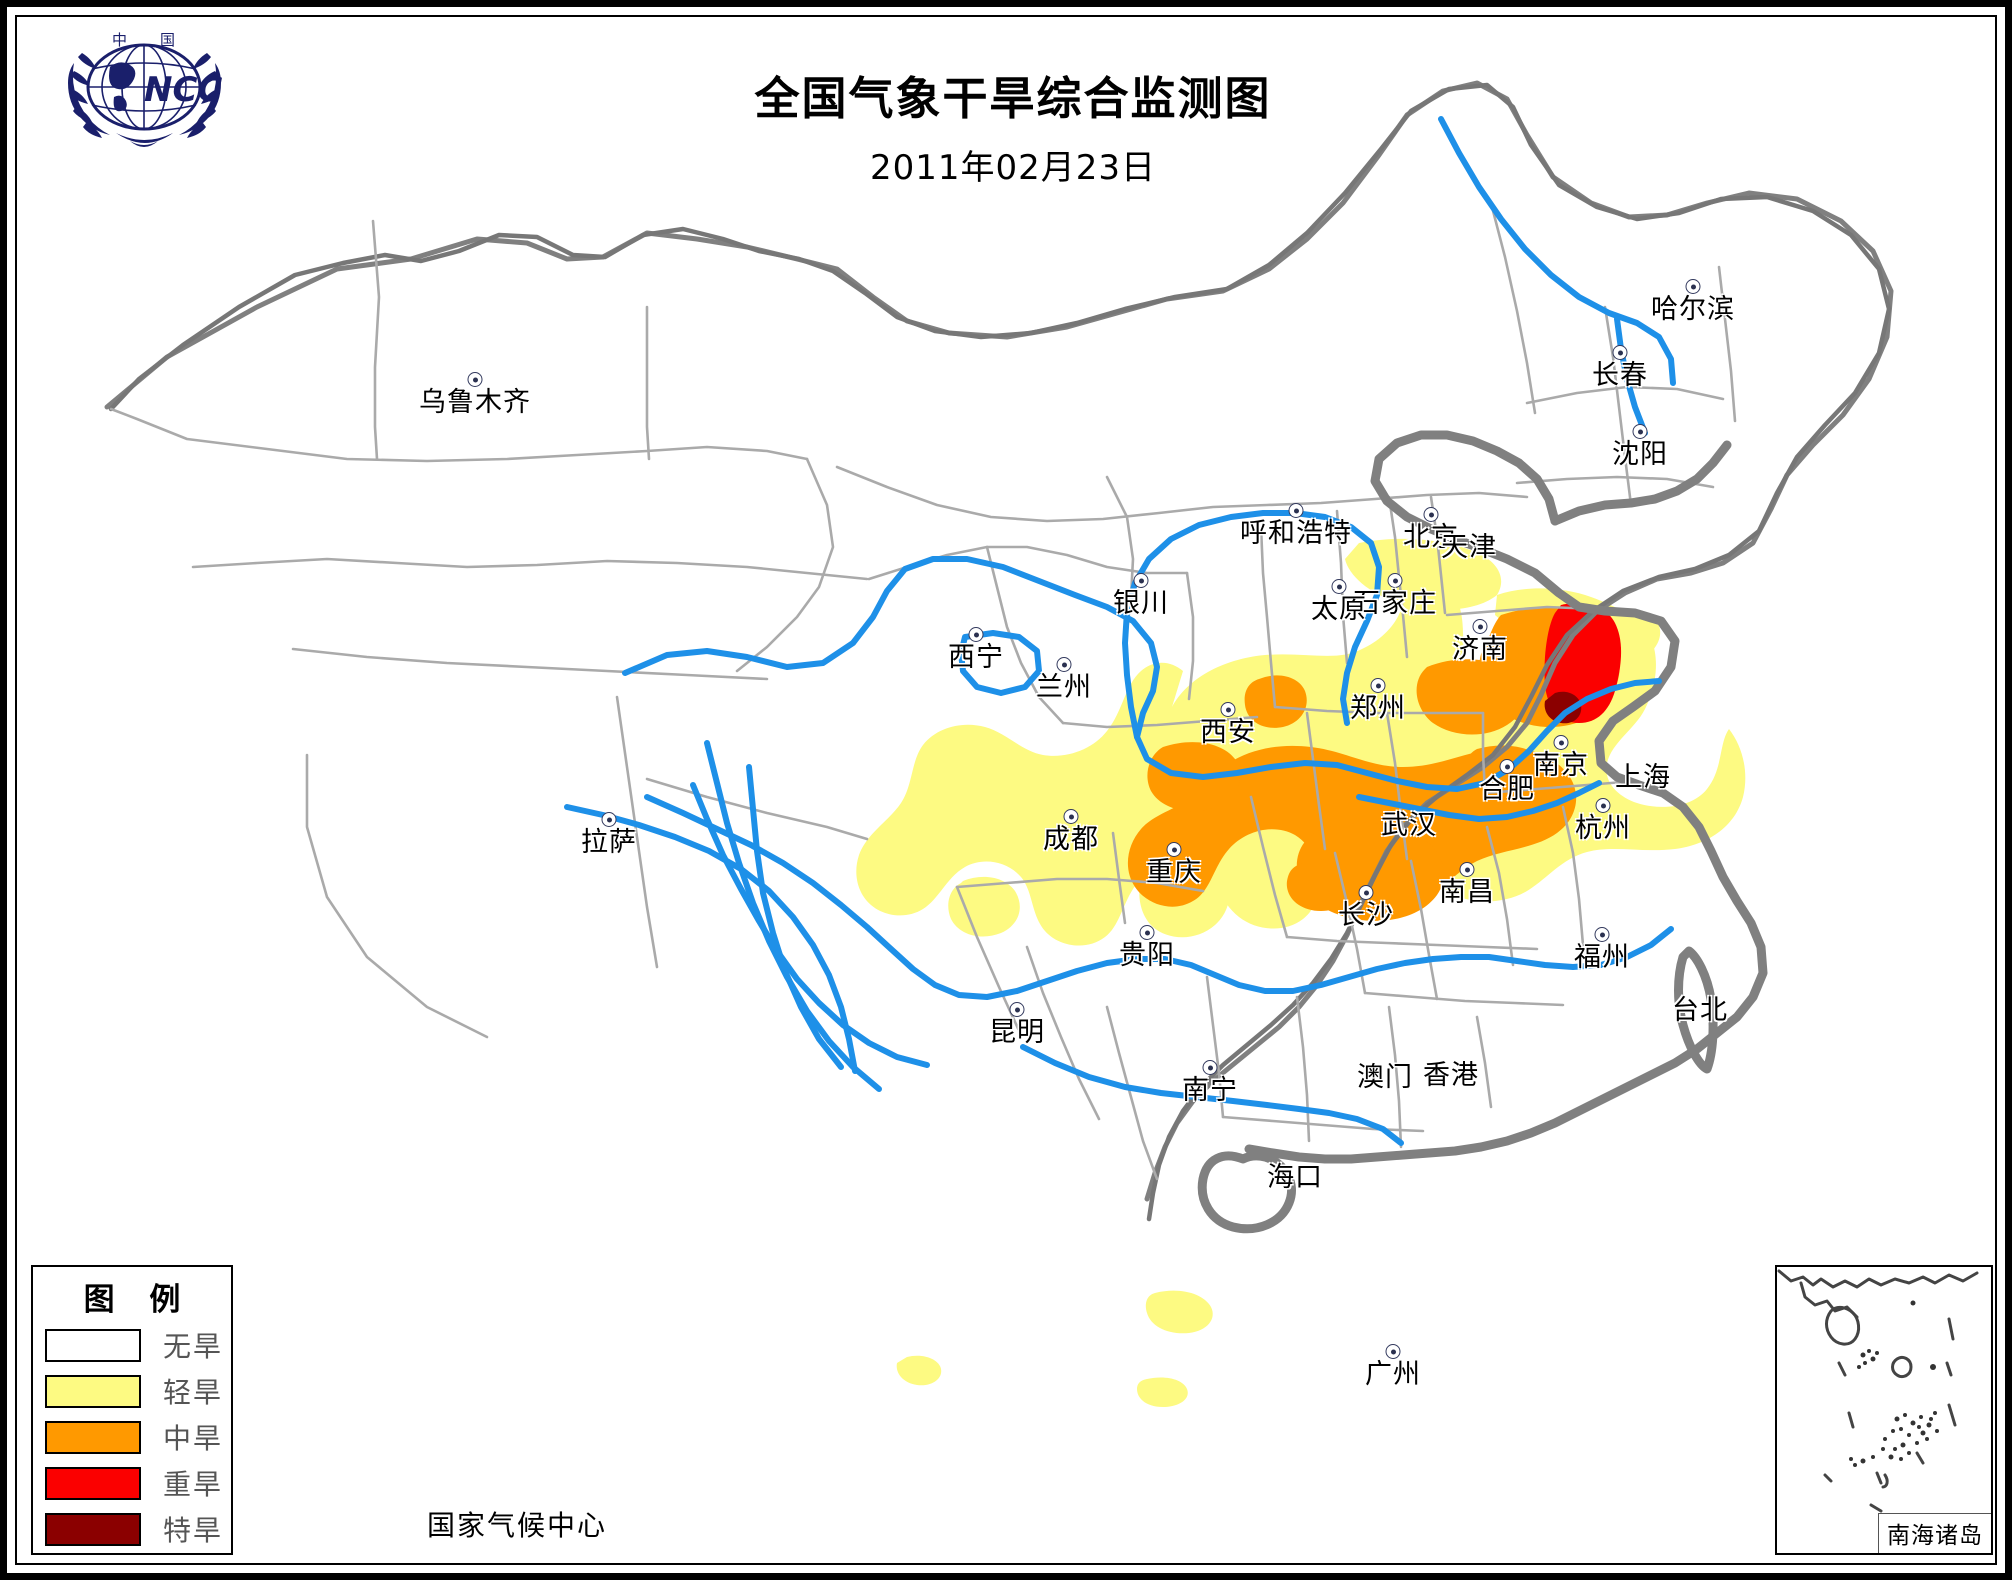 Image resolution: width=2012 pixels, height=1580 pixels. What do you see at coordinates (119, 40) in the screenshot?
I see `svg-text: 中` at bounding box center [119, 40].